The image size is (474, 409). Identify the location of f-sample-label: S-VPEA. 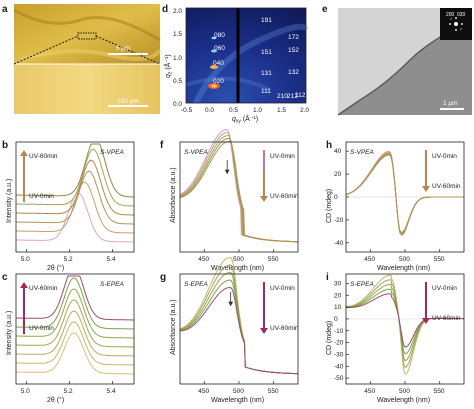
(196, 152).